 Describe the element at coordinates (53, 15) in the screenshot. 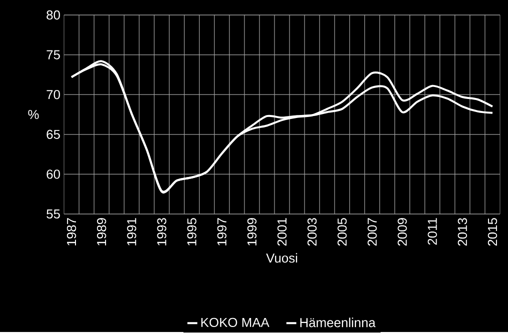

I see `y-tick-label: 80` at that location.